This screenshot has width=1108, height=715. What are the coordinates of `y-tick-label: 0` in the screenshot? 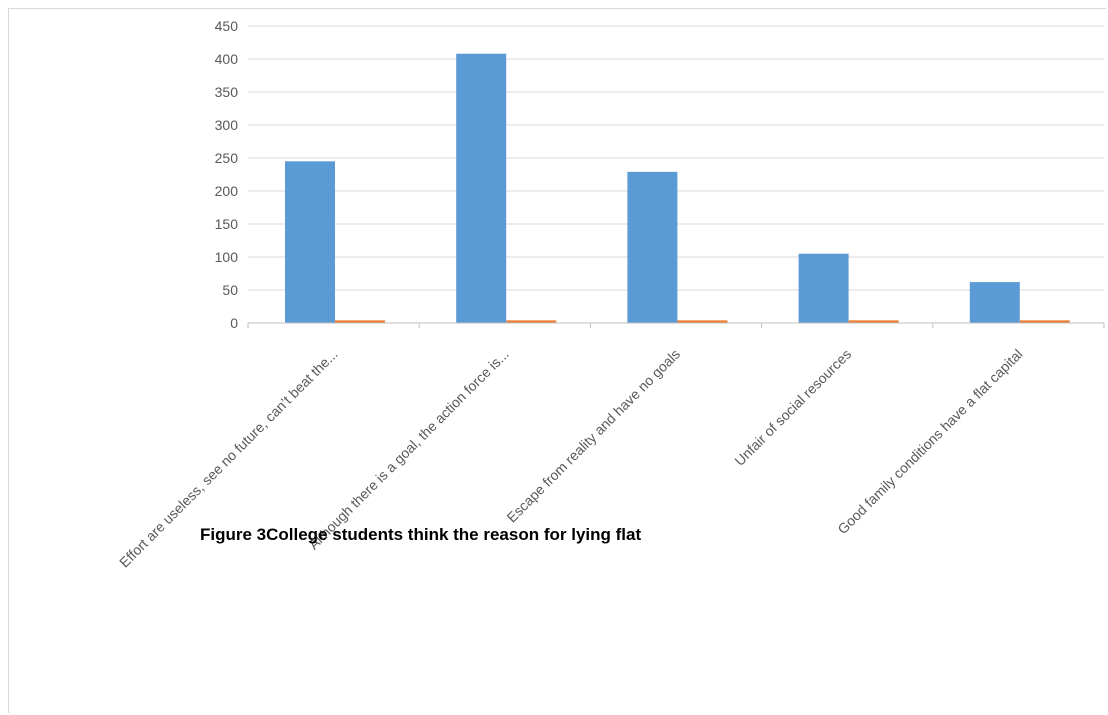 It's located at (234, 323).